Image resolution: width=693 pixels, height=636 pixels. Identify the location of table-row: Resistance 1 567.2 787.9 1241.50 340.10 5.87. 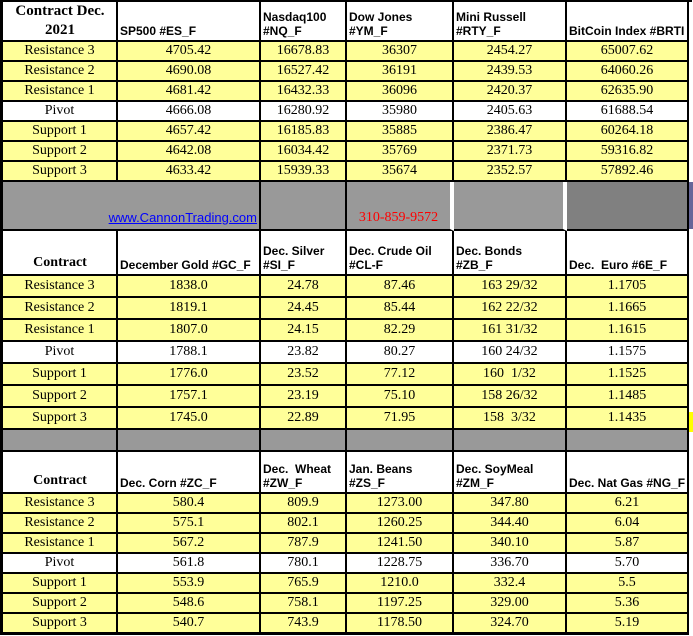
(347, 544).